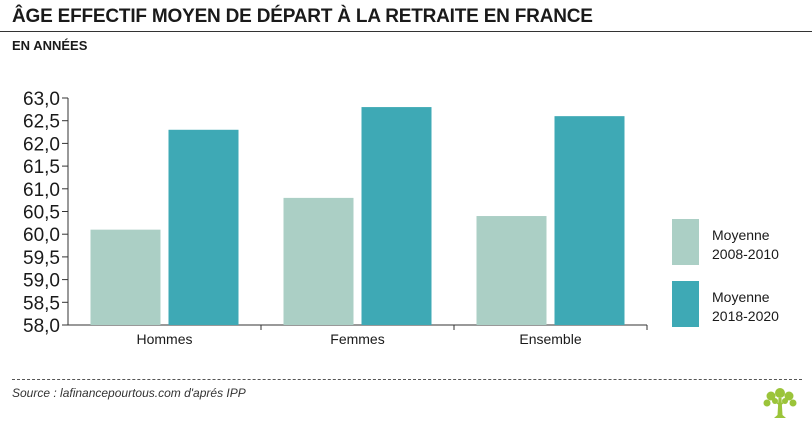 Image resolution: width=812 pixels, height=422 pixels. Describe the element at coordinates (41, 213) in the screenshot. I see `y-tick-label: 60,5` at that location.